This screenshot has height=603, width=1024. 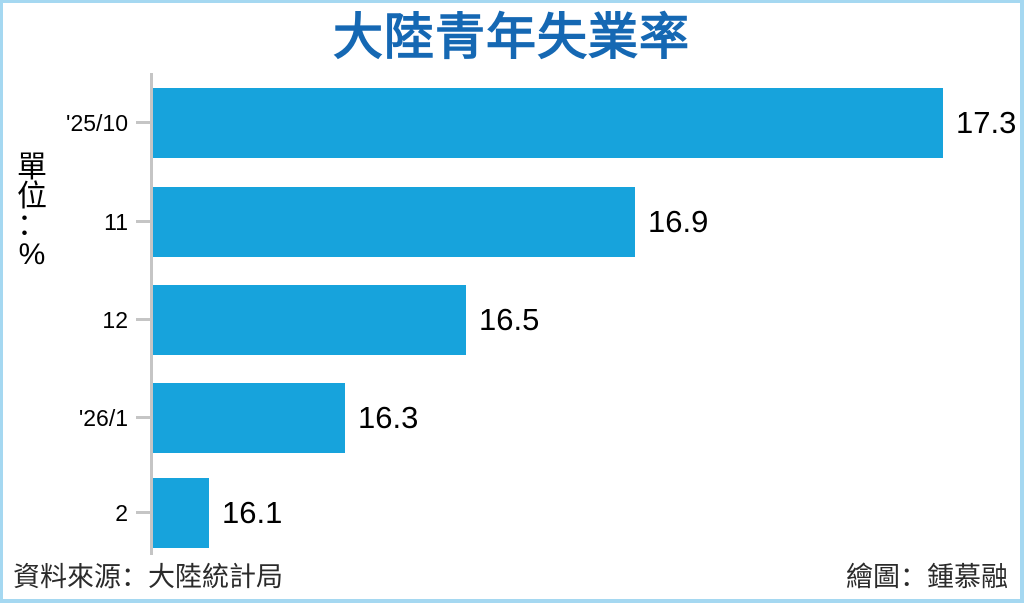 I want to click on value-label: 16.1, so click(x=252, y=512).